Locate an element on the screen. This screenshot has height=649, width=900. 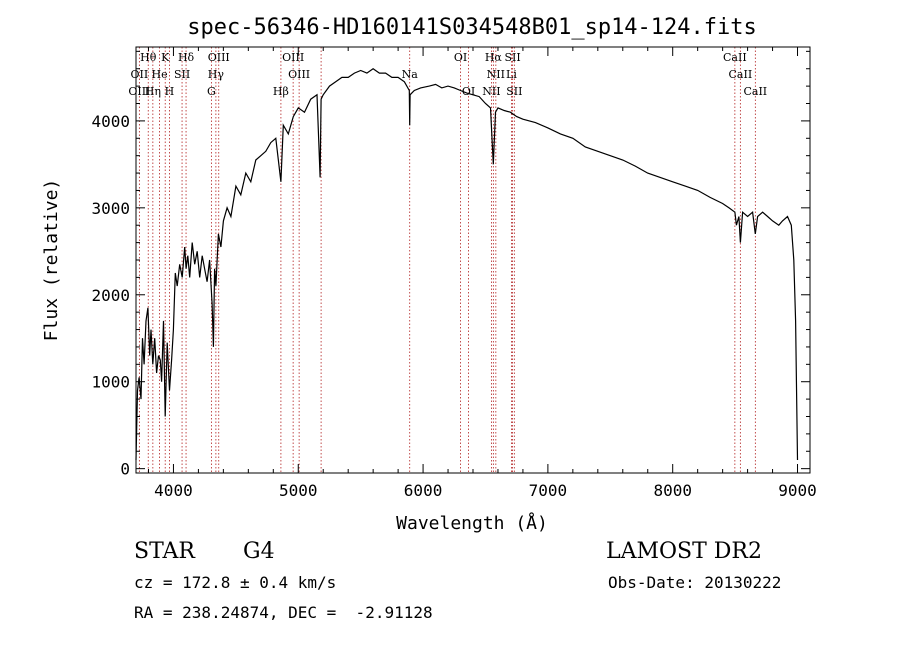
spectral-line-label: Hα is located at coordinates (494, 57).